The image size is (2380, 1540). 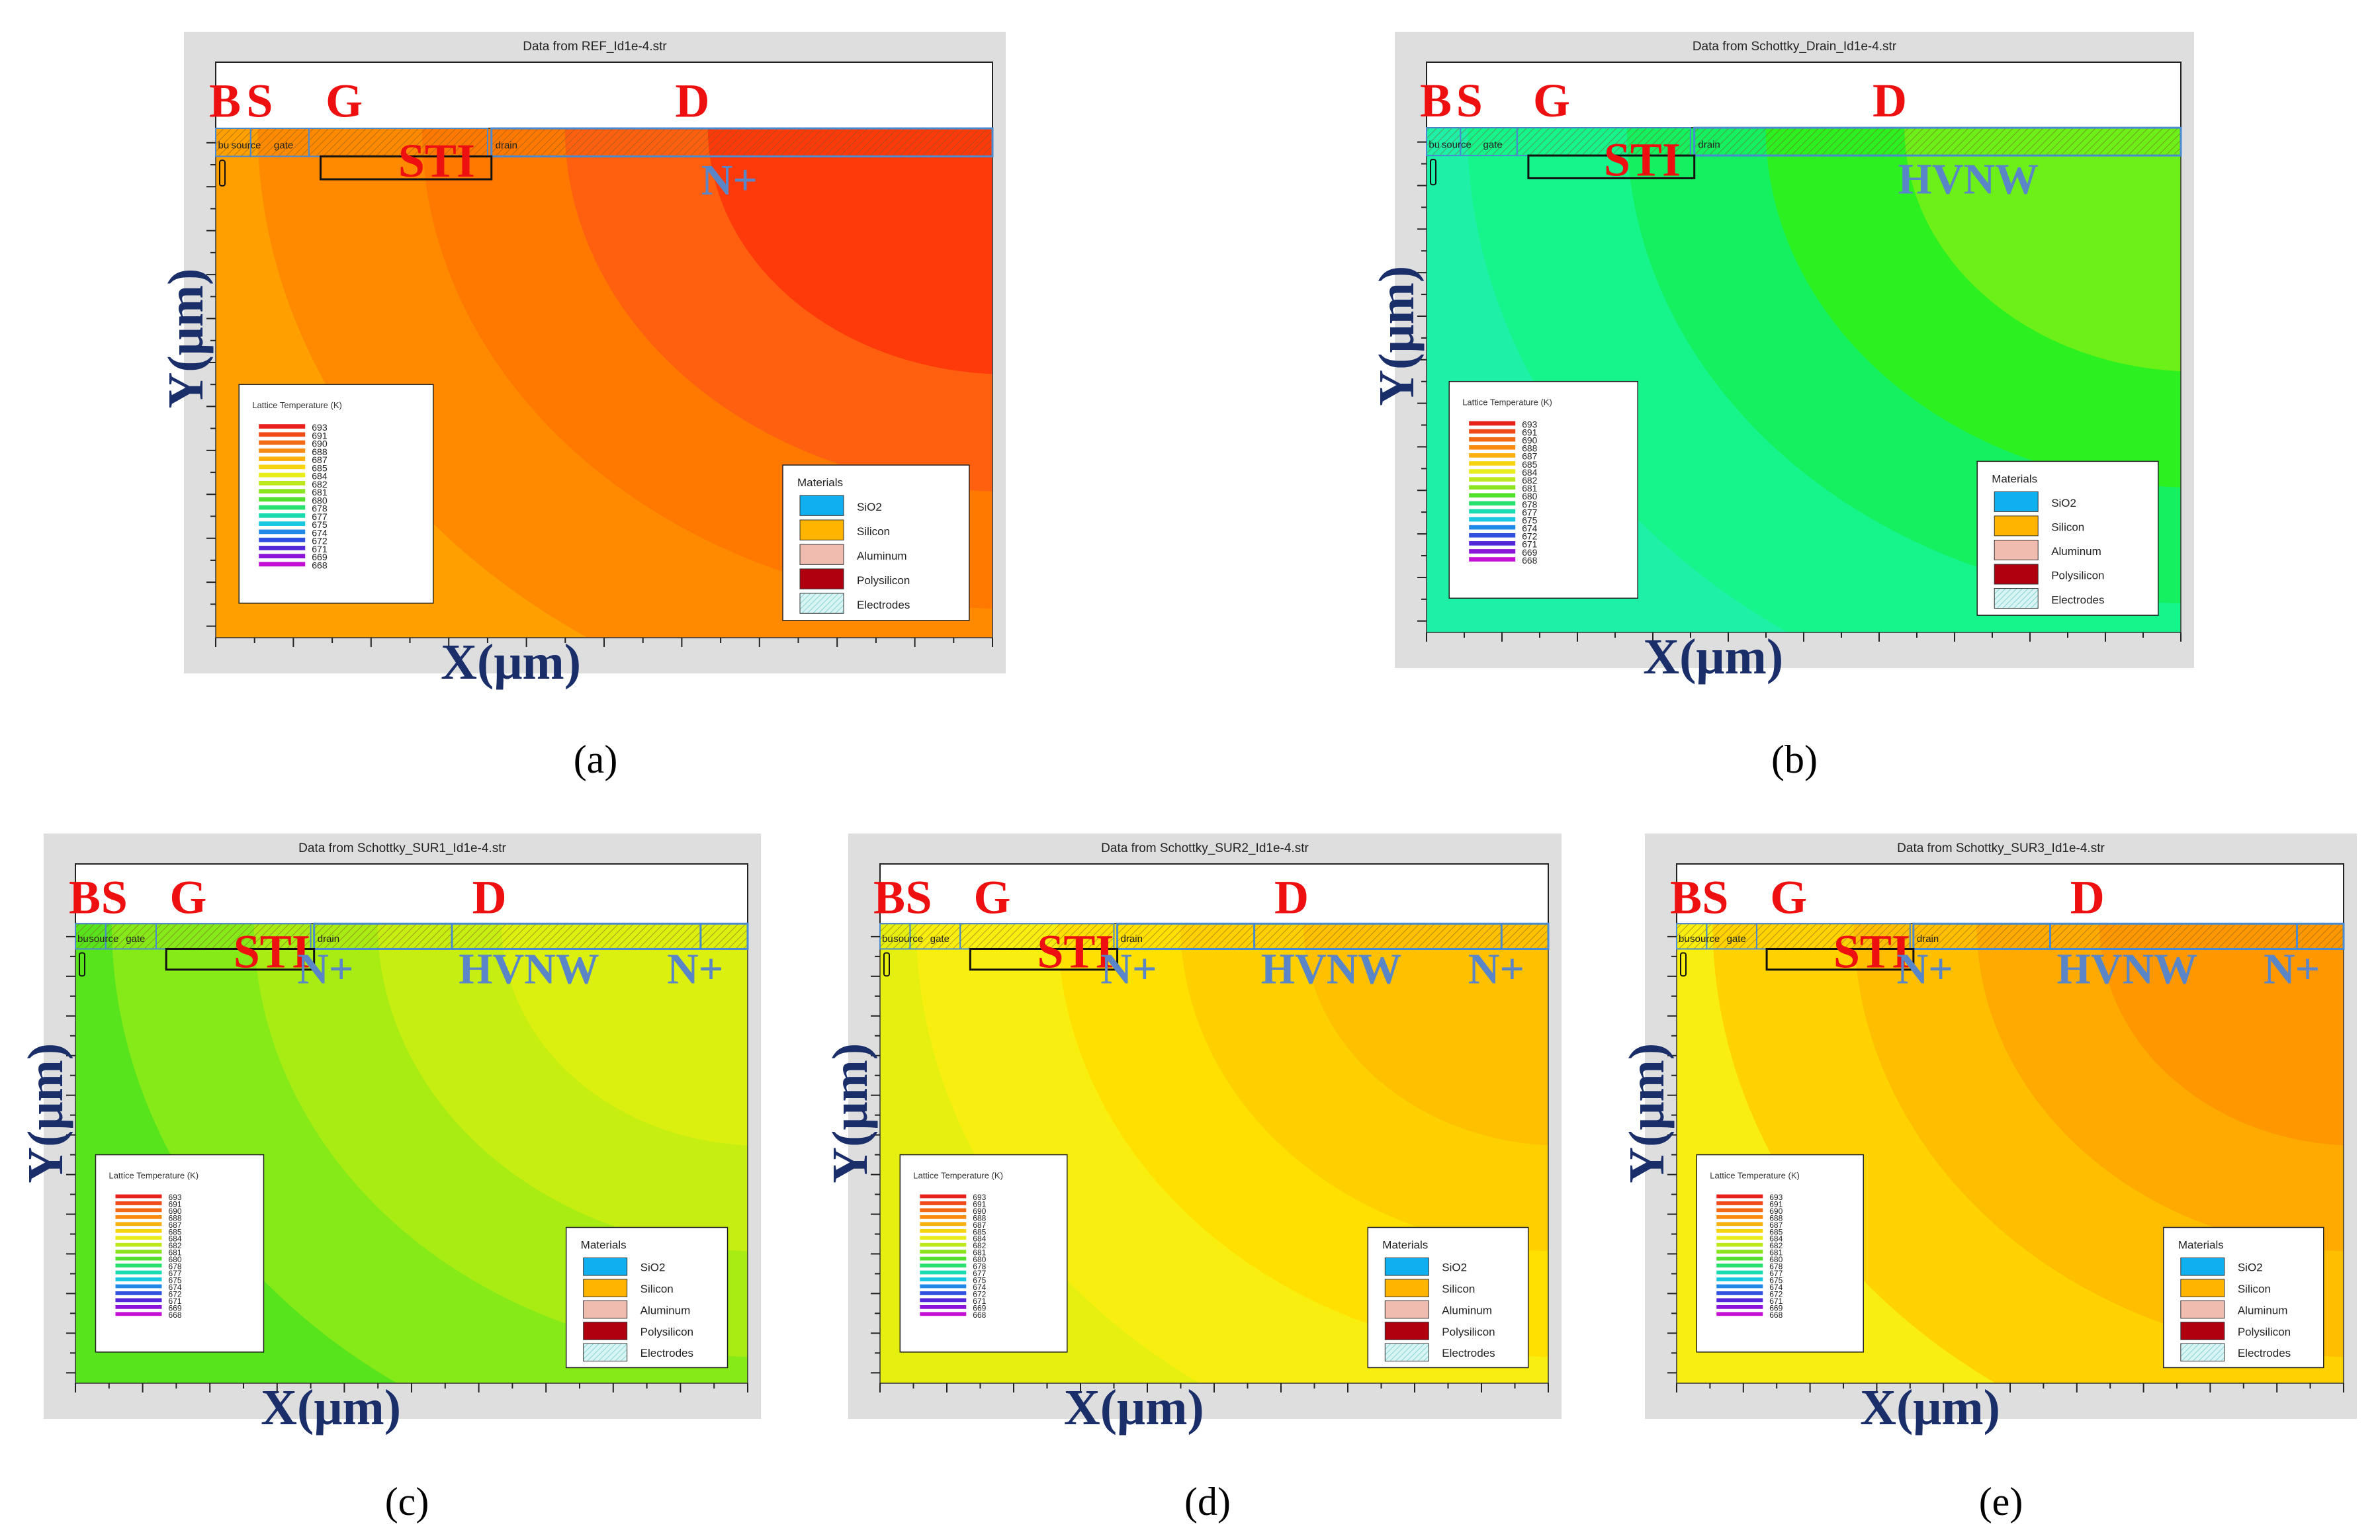 What do you see at coordinates (174, 1231) in the screenshot?
I see `temperature-legend-value: 685` at bounding box center [174, 1231].